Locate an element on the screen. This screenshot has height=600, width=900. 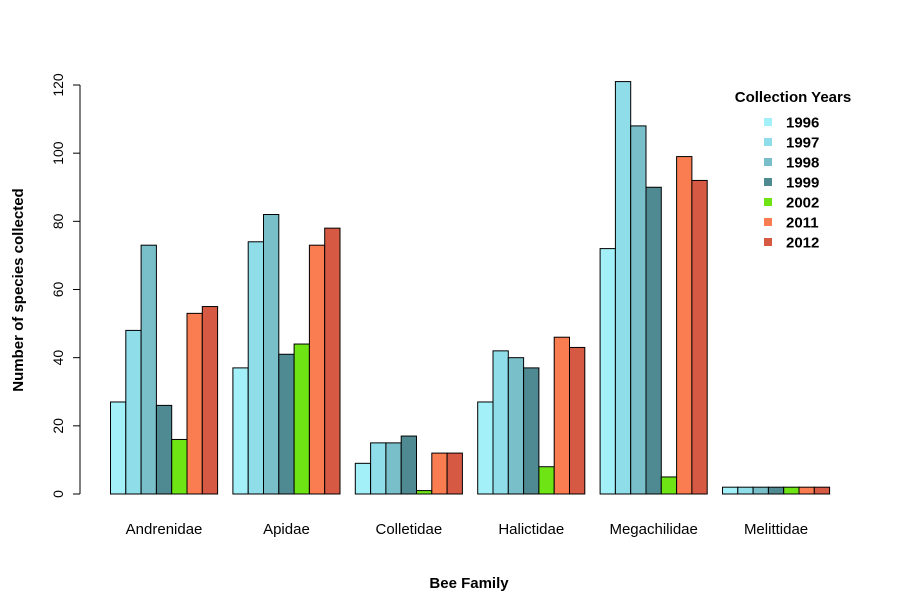
bar-halictidae-1998 is located at coordinates (516, 426).